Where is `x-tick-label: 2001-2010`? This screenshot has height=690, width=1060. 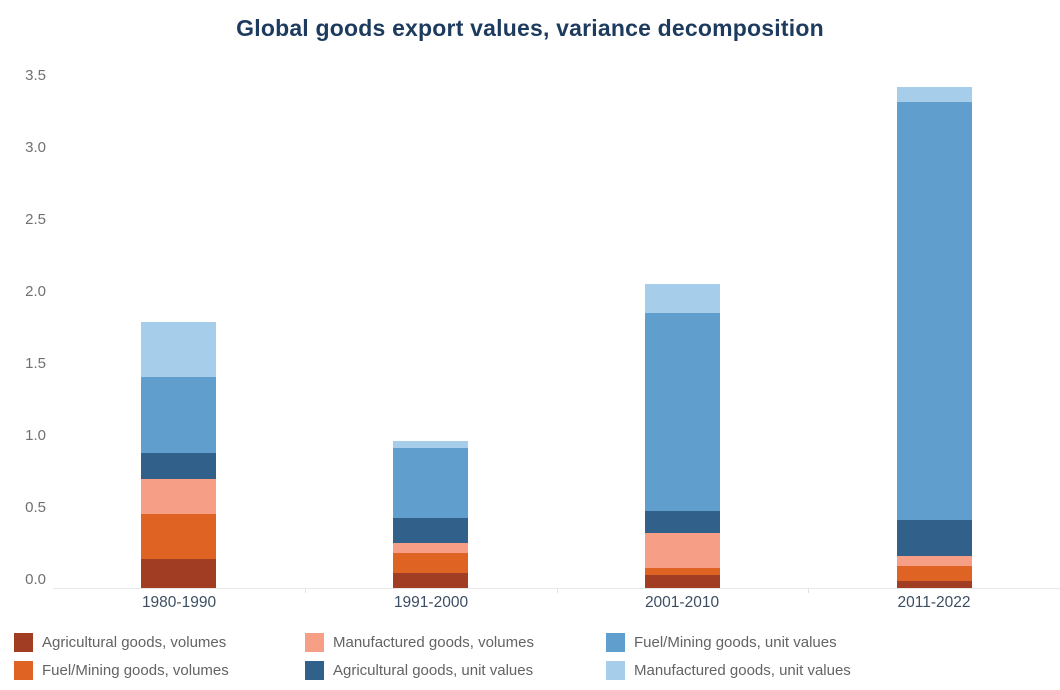
x-tick-label: 2001-2010 is located at coordinates (682, 602).